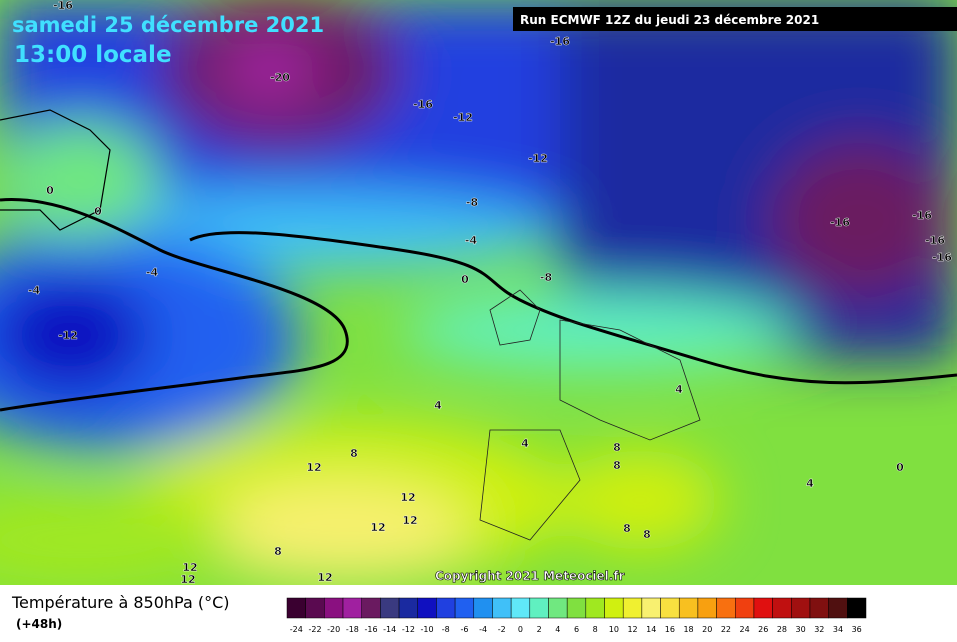  What do you see at coordinates (651, 629) in the screenshot?
I see `legend-tick-label: 14` at bounding box center [651, 629].